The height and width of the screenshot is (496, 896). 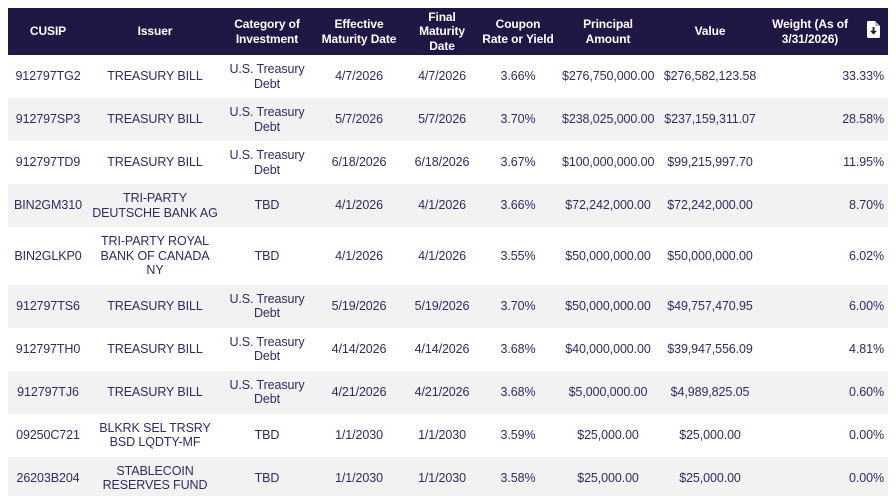 I want to click on cell-effective-maturity-date: 4/14/2026, so click(x=359, y=348).